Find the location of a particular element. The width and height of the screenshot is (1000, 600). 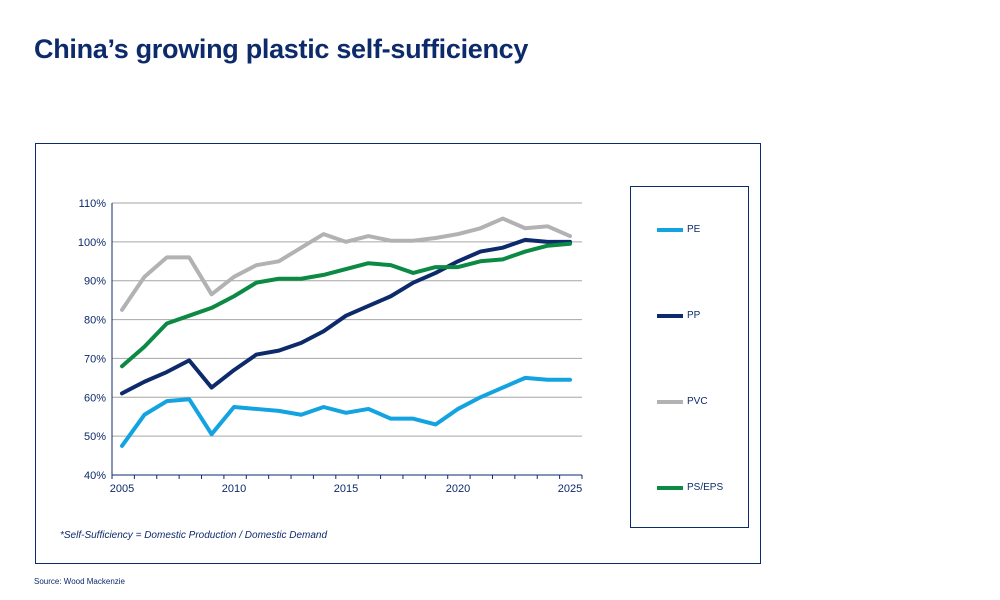

x-tick-label: 2005 is located at coordinates (122, 489).